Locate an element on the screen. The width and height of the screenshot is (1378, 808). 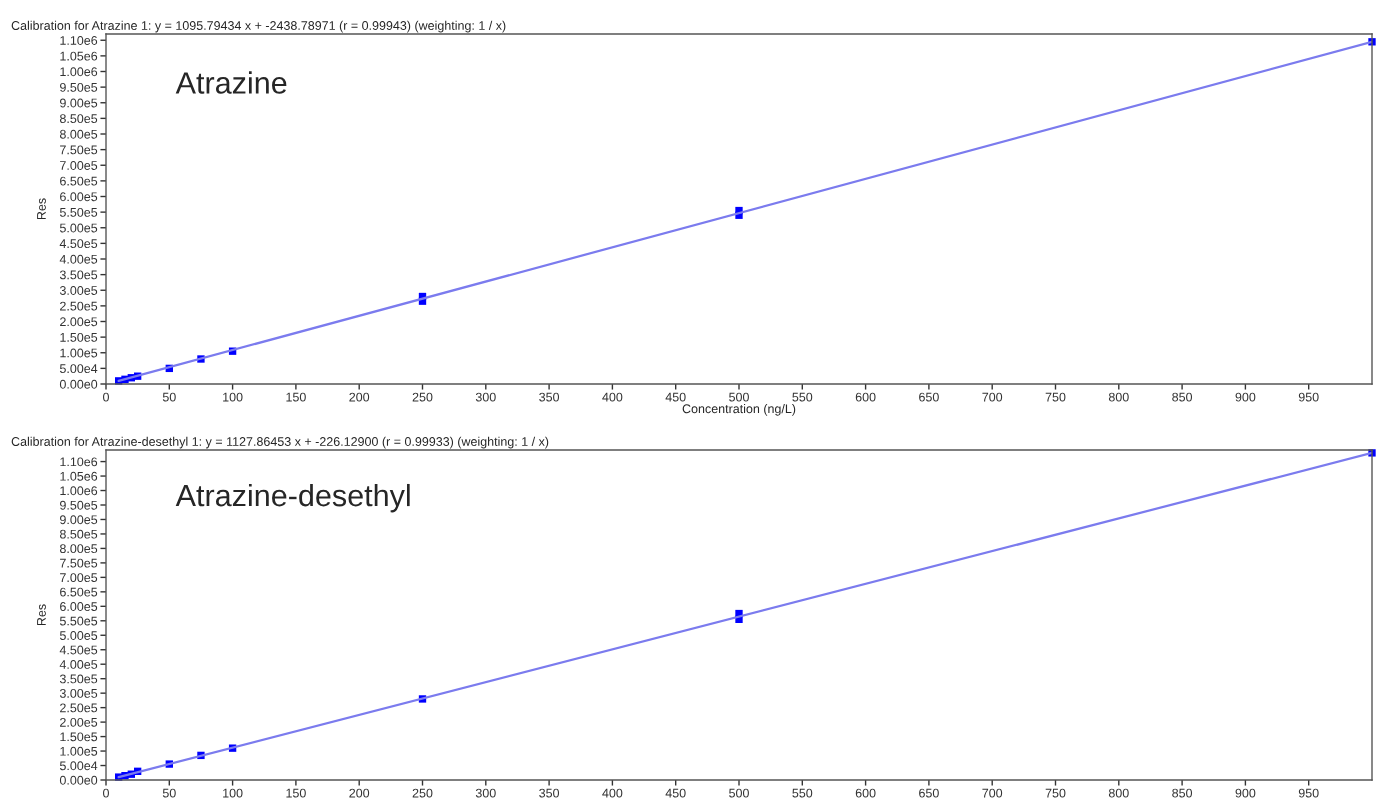
annotation: Atrazine is located at coordinates (231, 82).